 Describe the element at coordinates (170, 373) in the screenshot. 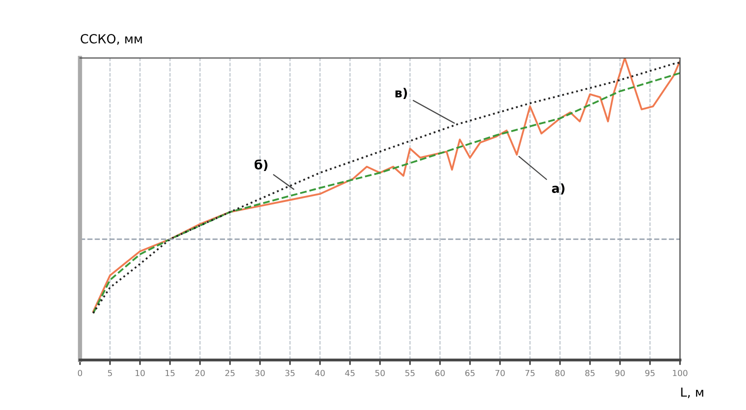

I see `x-tick-label: 15` at that location.